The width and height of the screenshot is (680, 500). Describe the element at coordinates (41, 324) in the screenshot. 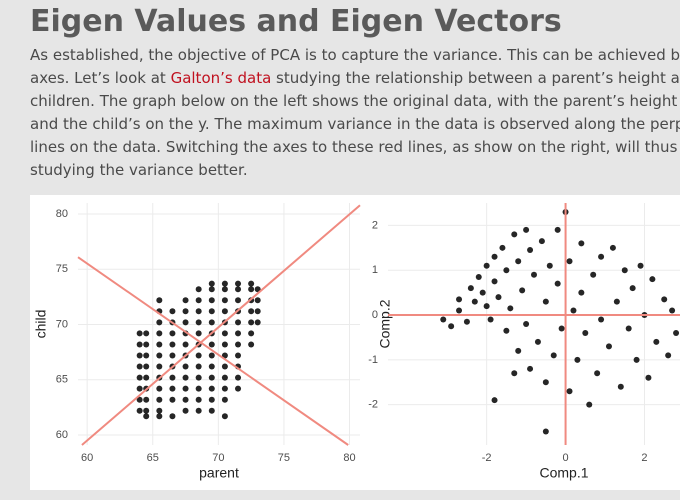

I see `y-axis-title: child` at that location.